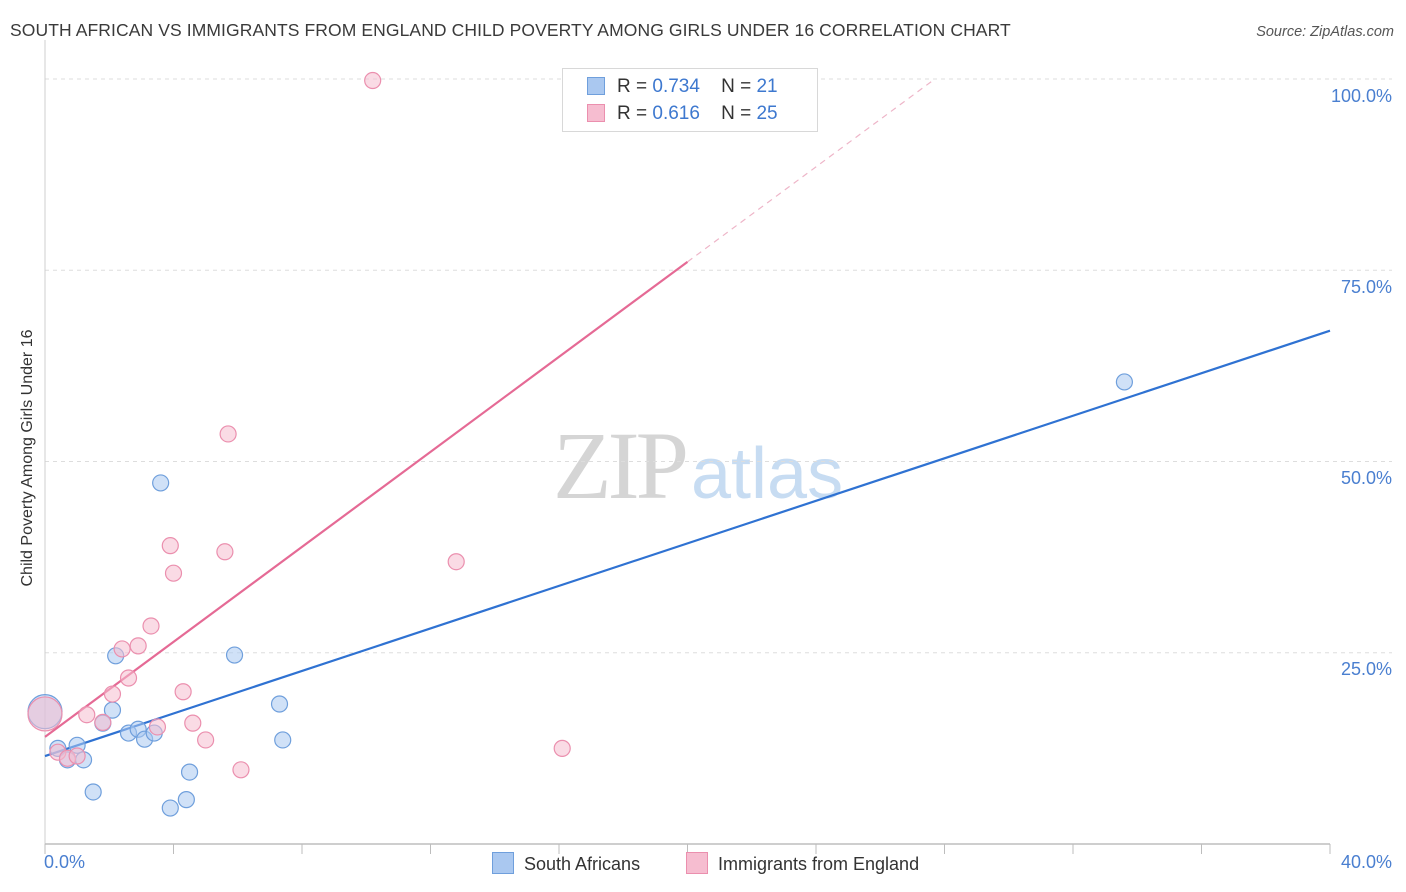 The image size is (1406, 892). Describe the element at coordinates (802, 863) in the screenshot. I see `legend-item-immigrants-england: Immigrants from England` at that location.